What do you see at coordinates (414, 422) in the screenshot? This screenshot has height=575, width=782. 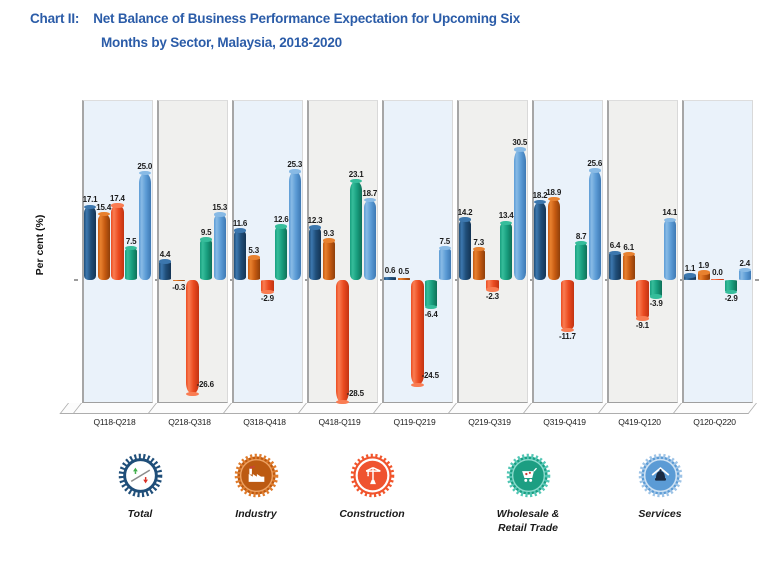 I see `x-axis-label: Q119-Q219` at bounding box center [414, 422].